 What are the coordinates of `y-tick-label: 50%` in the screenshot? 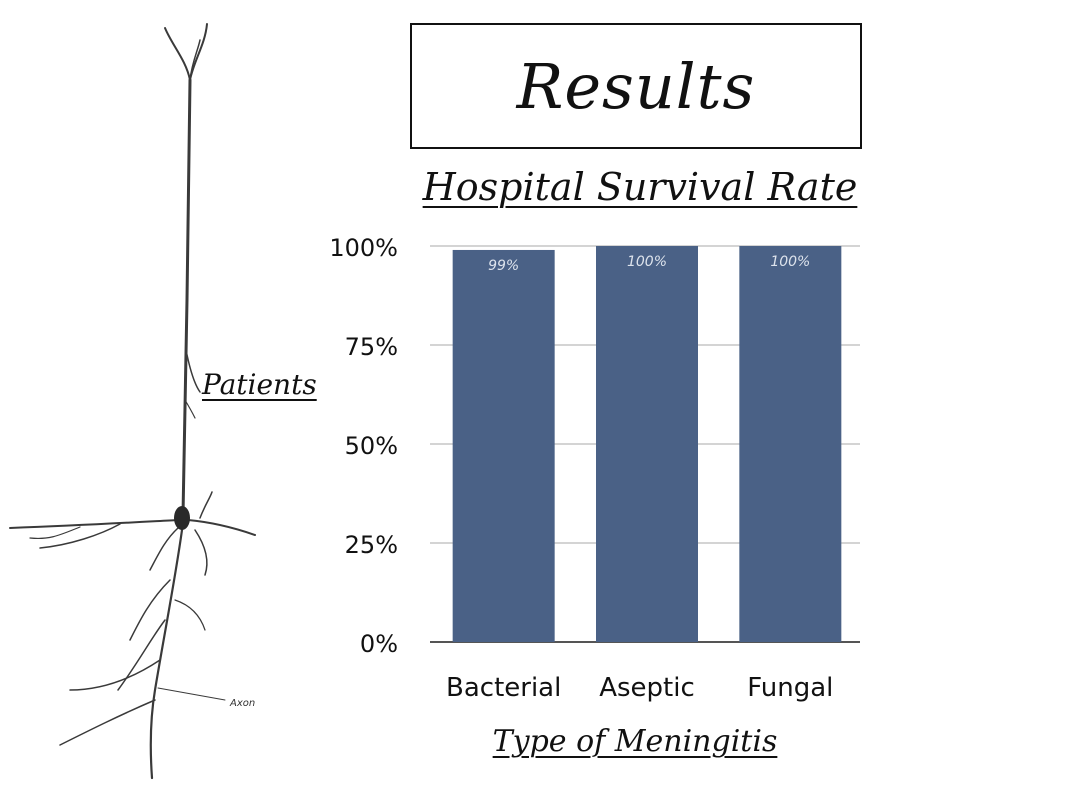 It's located at (371, 446).